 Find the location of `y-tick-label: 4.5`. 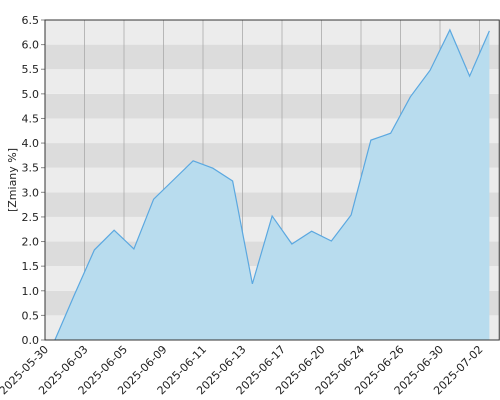

y-tick-label: 4.5 is located at coordinates (31, 118).